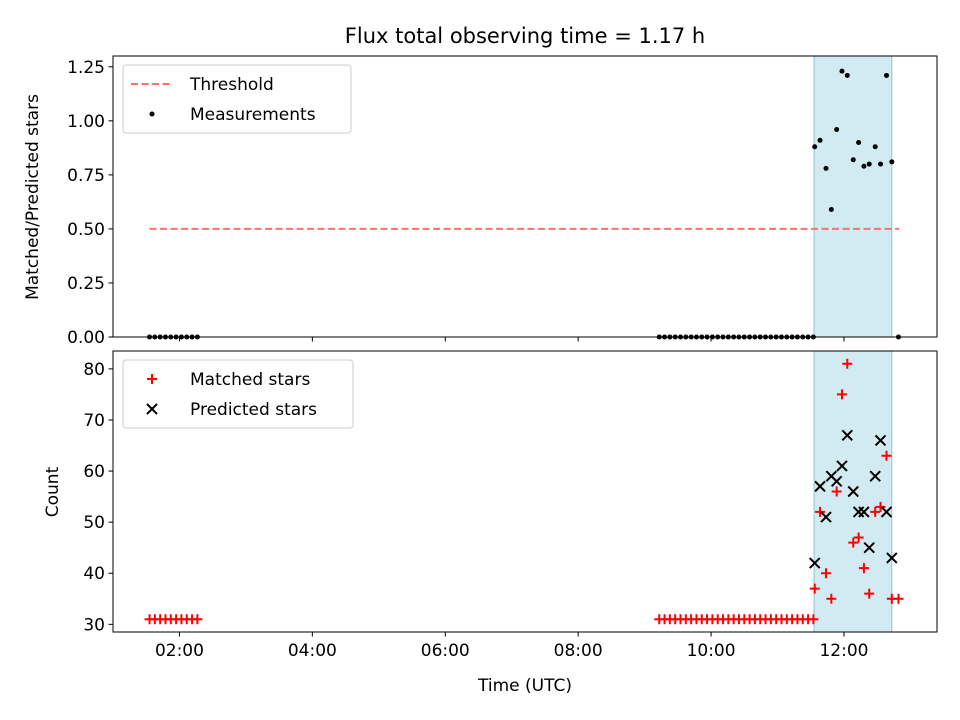 The image size is (960, 720). I want to click on legend-predicted-marker, so click(152, 409).